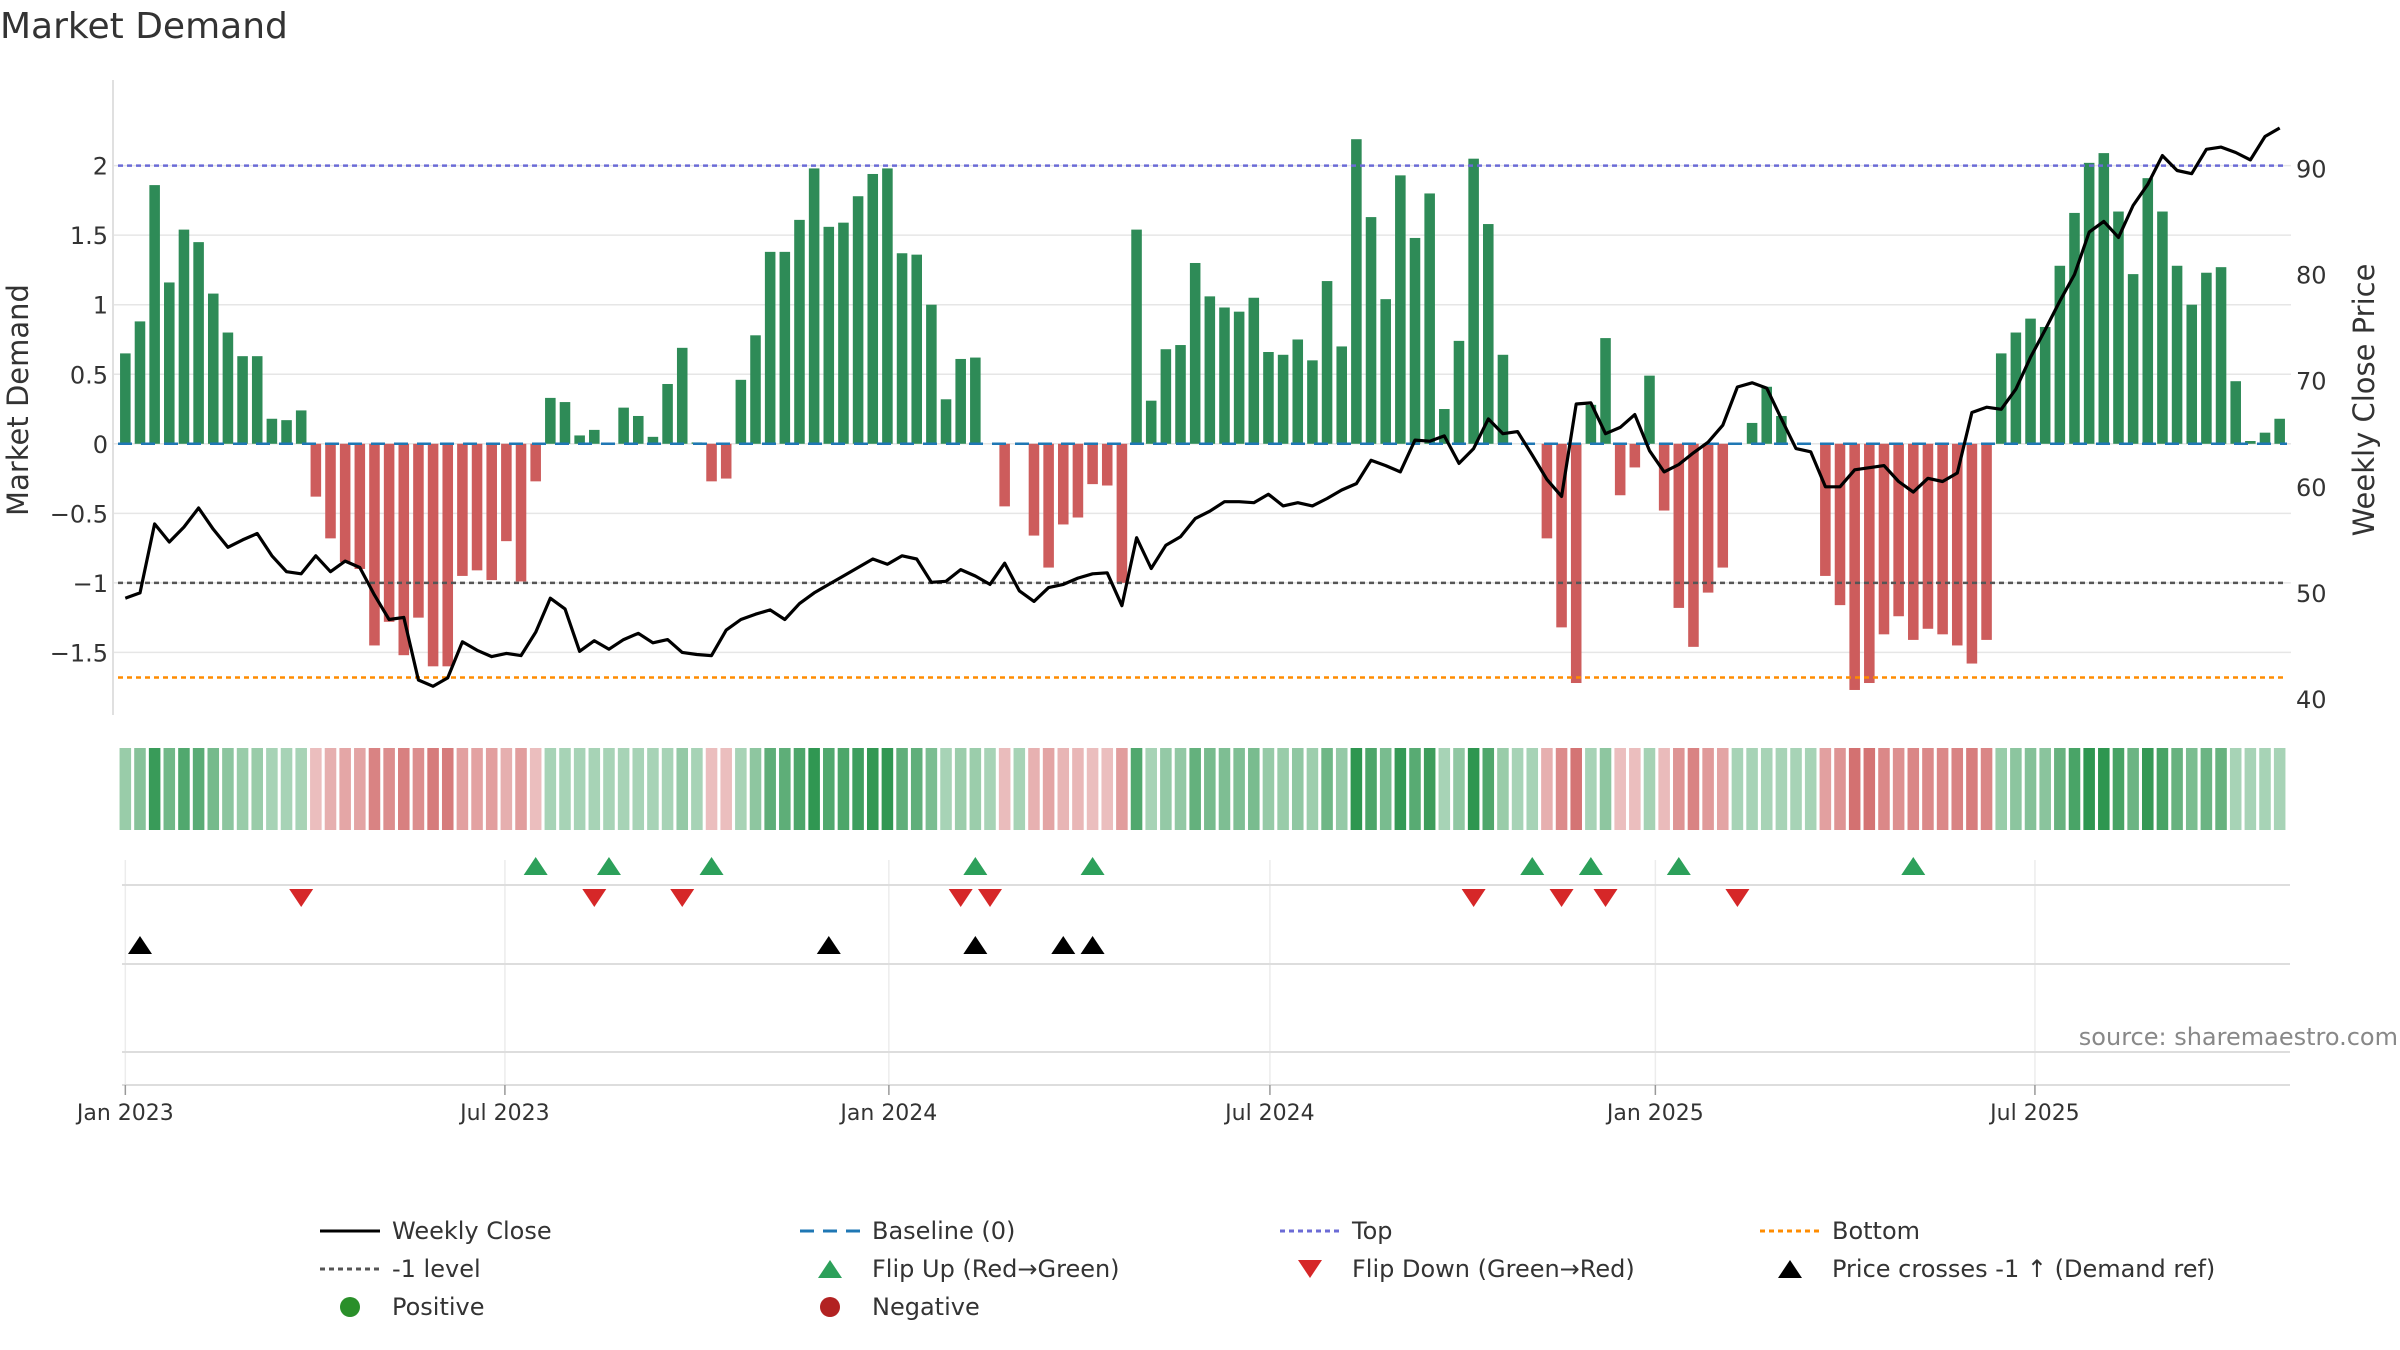 This screenshot has height=1350, width=2400. Describe the element at coordinates (1493, 1269) in the screenshot. I see `legend-label: Flip Down (Green→Red)` at that location.